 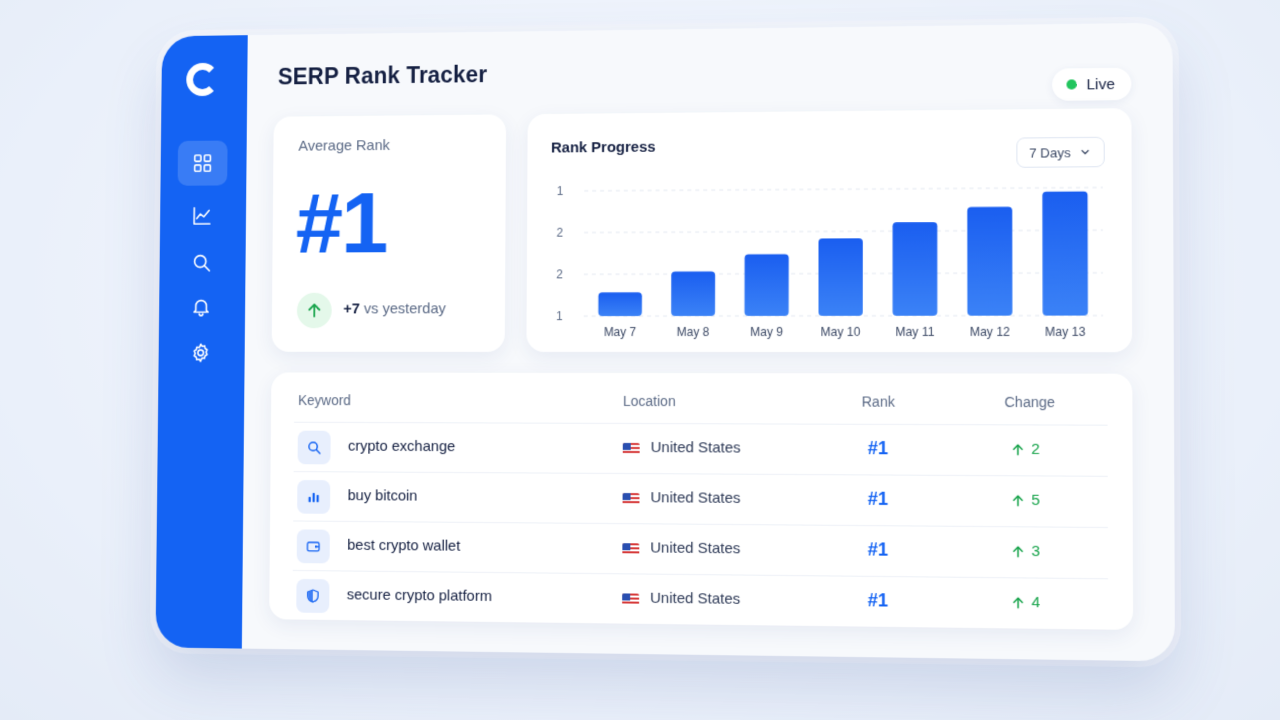 I want to click on live-status-label: Live, so click(x=1100, y=84).